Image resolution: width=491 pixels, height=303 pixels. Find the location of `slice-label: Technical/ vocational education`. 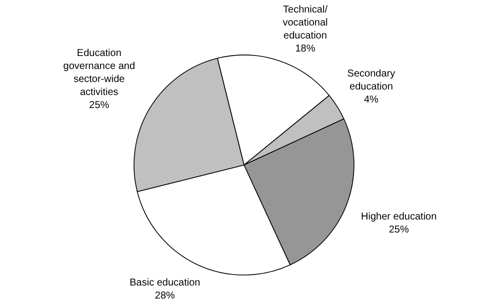

slice-label: Technical/ vocational education is located at coordinates (305, 23).